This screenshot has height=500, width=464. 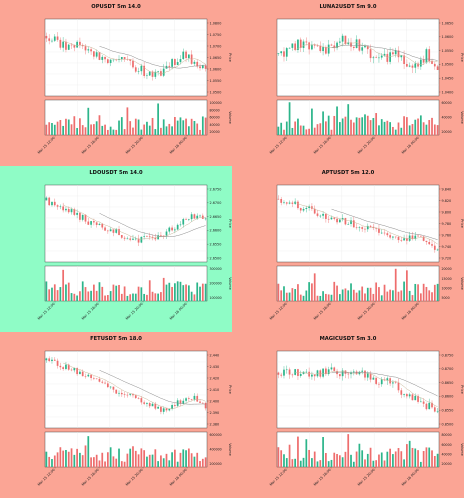 I want to click on price-tick-label: 0.8750, so click(x=448, y=355).